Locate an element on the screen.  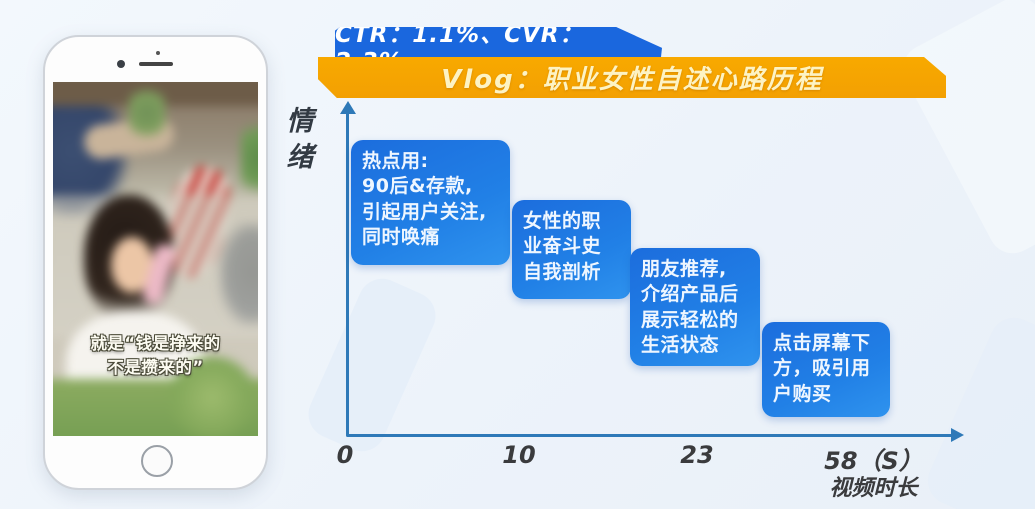
x-axis-arrow-icon is located at coordinates (957, 435).